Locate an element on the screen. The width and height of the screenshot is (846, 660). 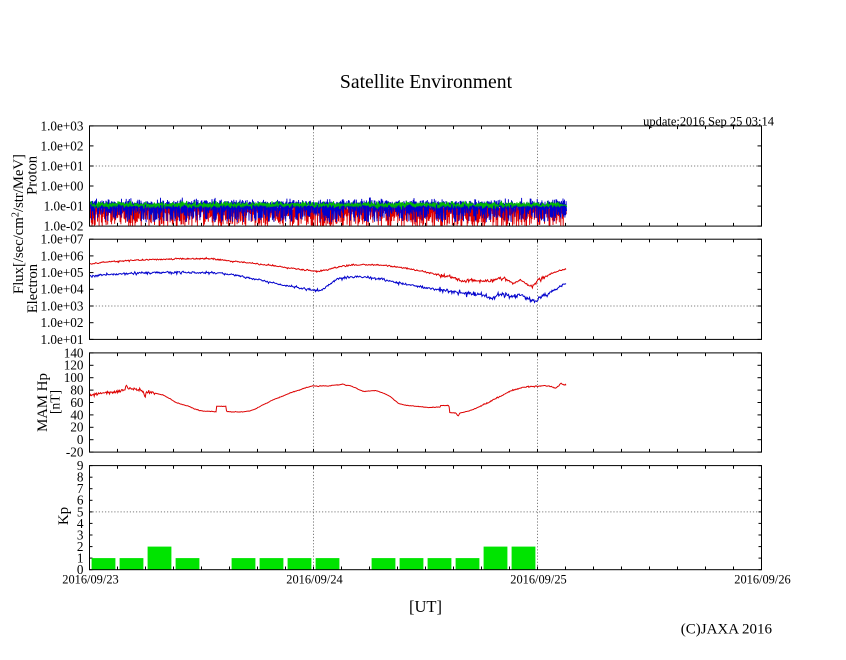
svg-text: 5 is located at coordinates (80, 511).